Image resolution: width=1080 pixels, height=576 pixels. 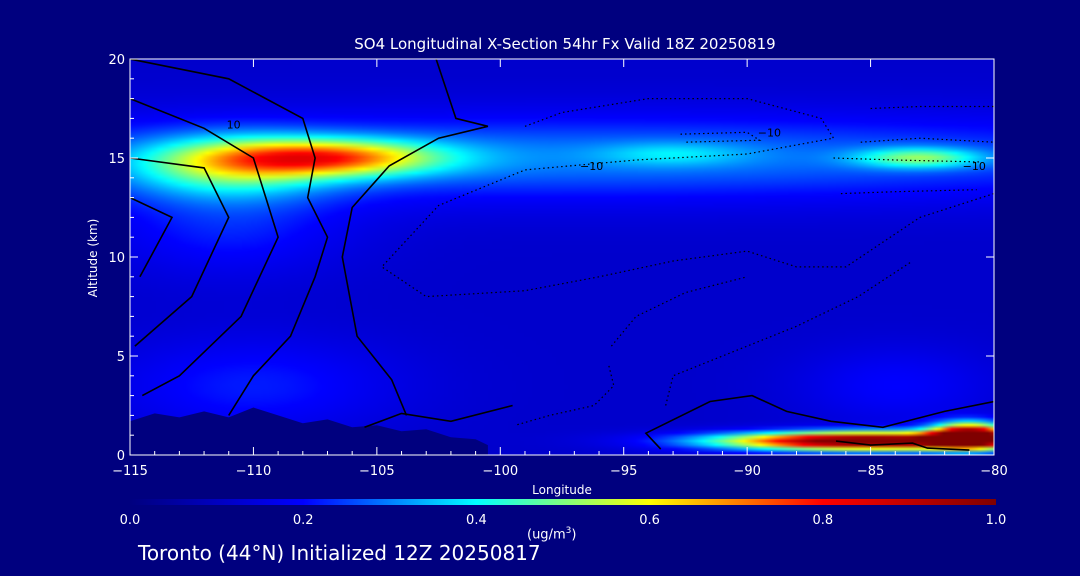 What do you see at coordinates (116, 159) in the screenshot?
I see `y-tick-label: 15` at bounding box center [116, 159].